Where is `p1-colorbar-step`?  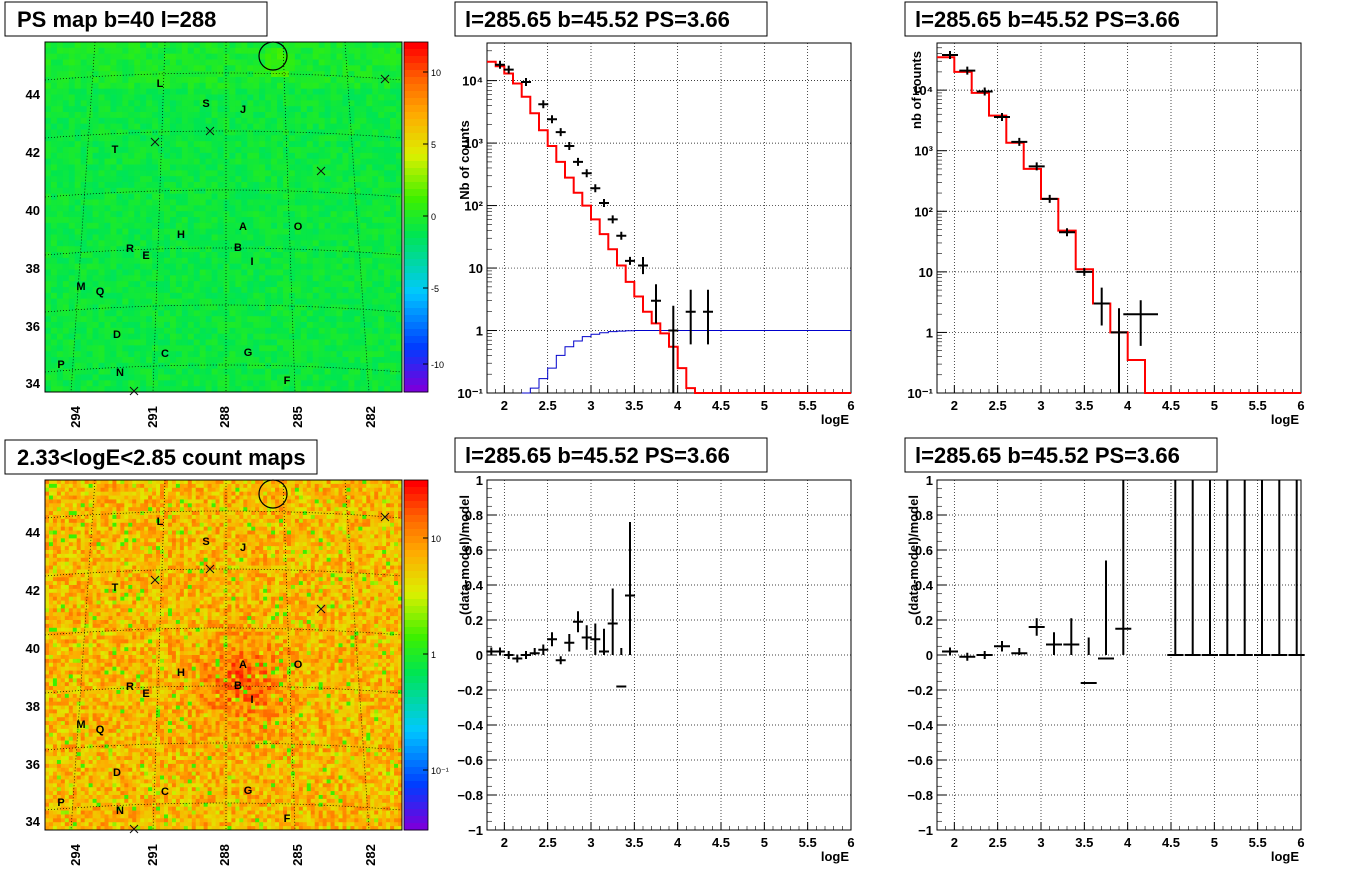 p1-colorbar-step is located at coordinates (416, 221).